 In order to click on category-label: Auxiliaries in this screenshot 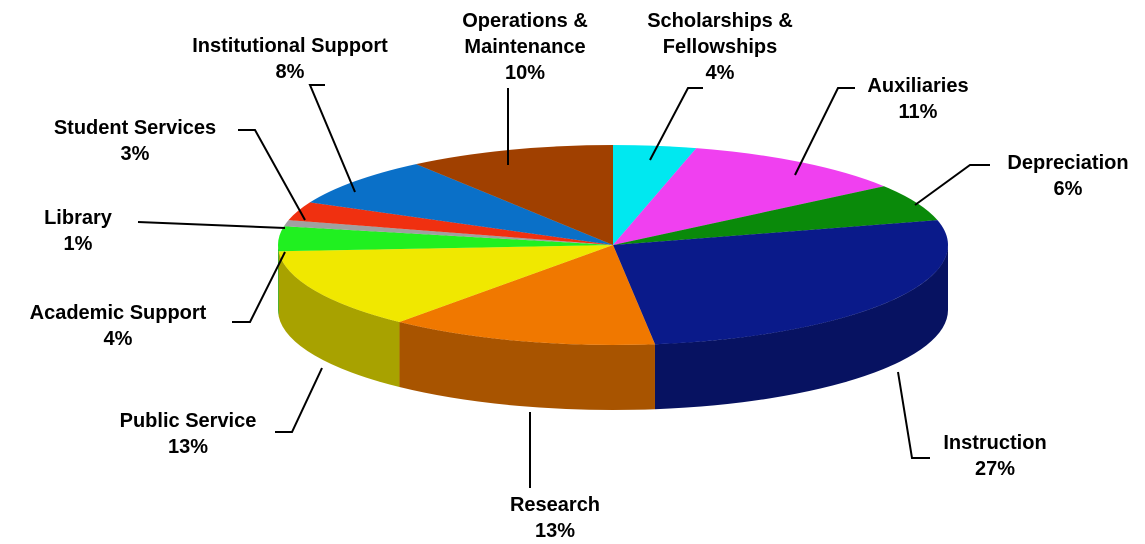, I will do `click(918, 86)`.